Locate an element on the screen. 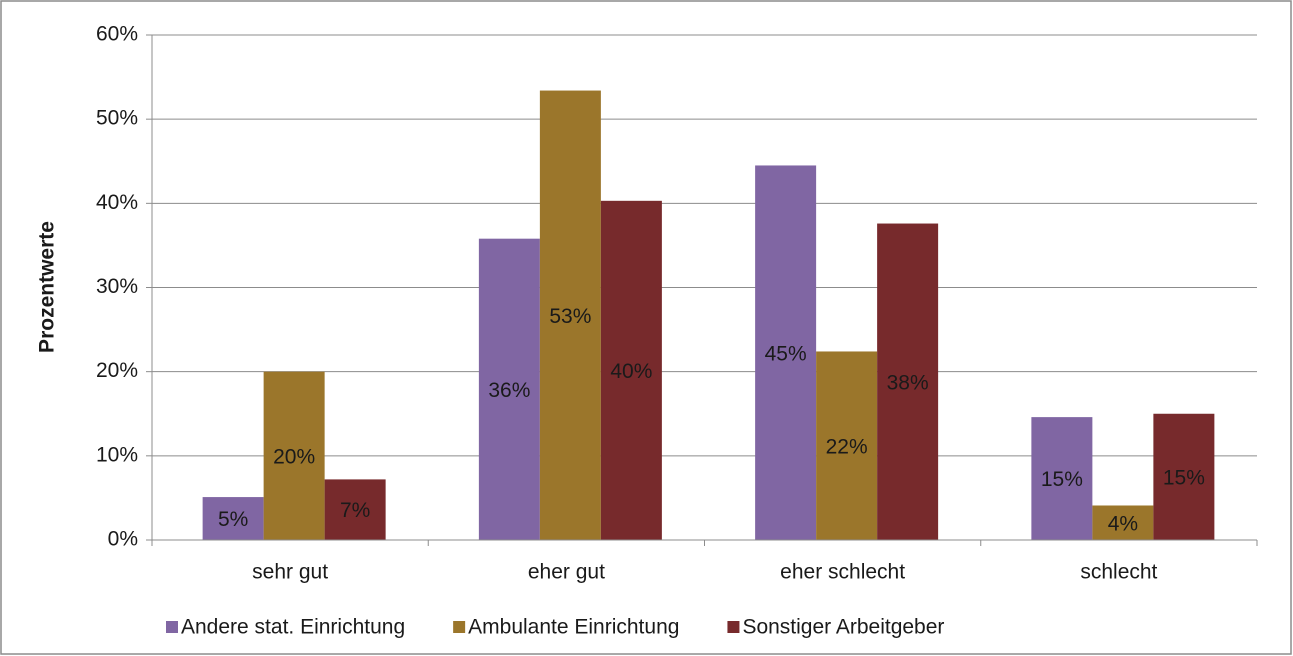 The height and width of the screenshot is (656, 1293). data-label: 36% is located at coordinates (509, 390).